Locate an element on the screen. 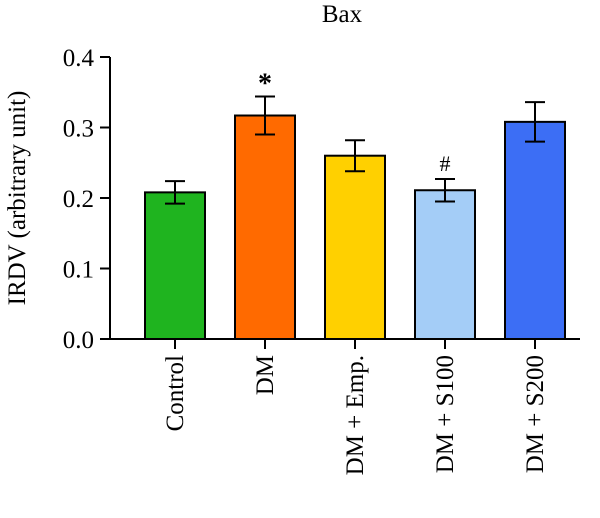  y-tick-label: 0.0 is located at coordinates (78, 340).